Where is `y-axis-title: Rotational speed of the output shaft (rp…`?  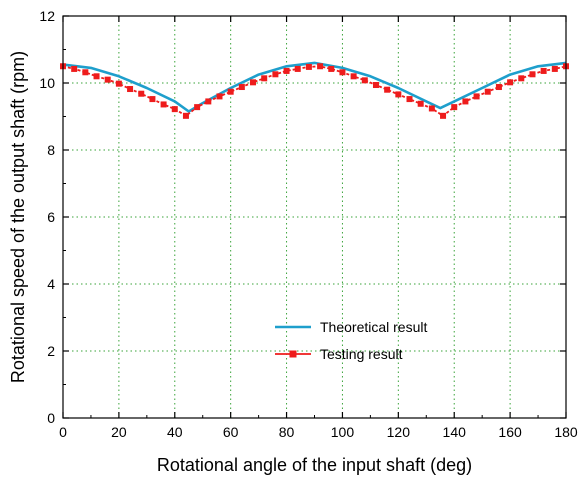
y-axis-title: Rotational speed of the output shaft (rp… is located at coordinates (18, 217).